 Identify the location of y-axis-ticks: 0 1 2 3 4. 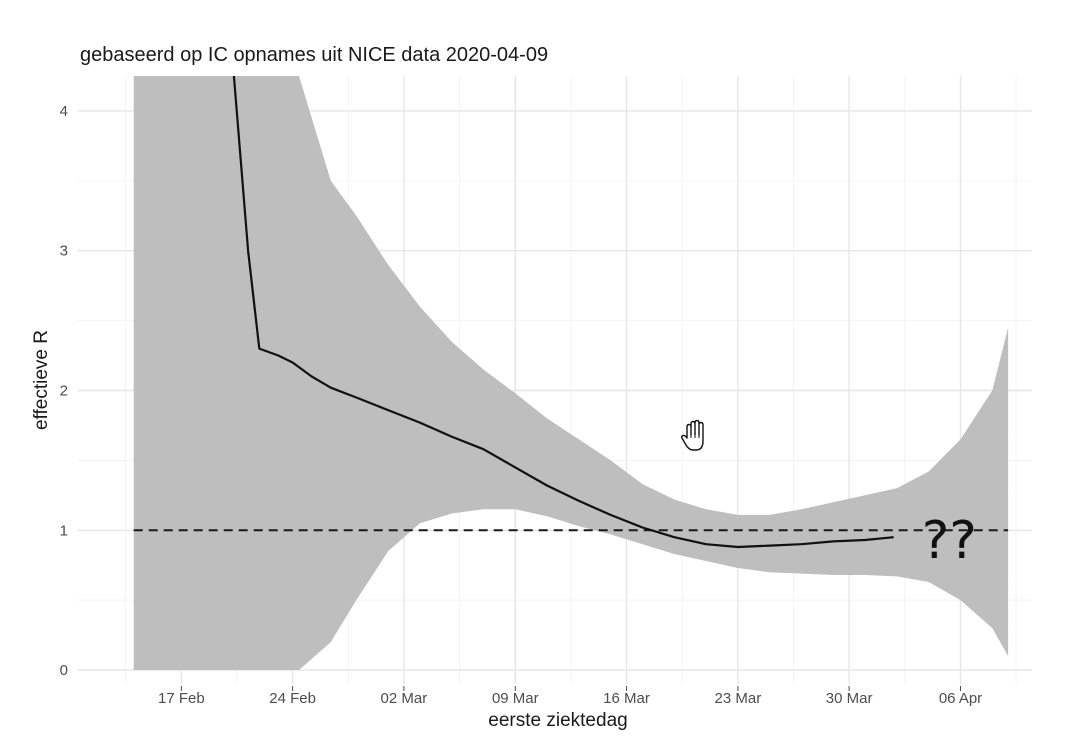
(64, 391).